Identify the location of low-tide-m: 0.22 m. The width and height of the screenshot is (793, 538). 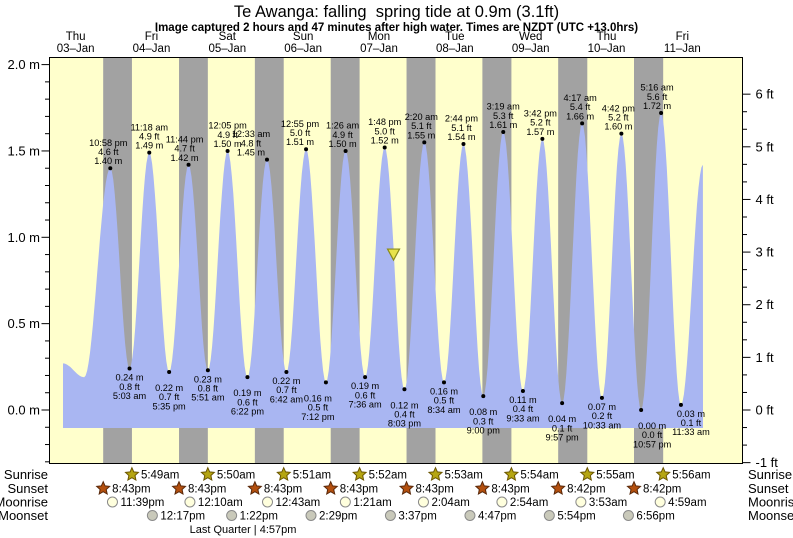
(286, 381).